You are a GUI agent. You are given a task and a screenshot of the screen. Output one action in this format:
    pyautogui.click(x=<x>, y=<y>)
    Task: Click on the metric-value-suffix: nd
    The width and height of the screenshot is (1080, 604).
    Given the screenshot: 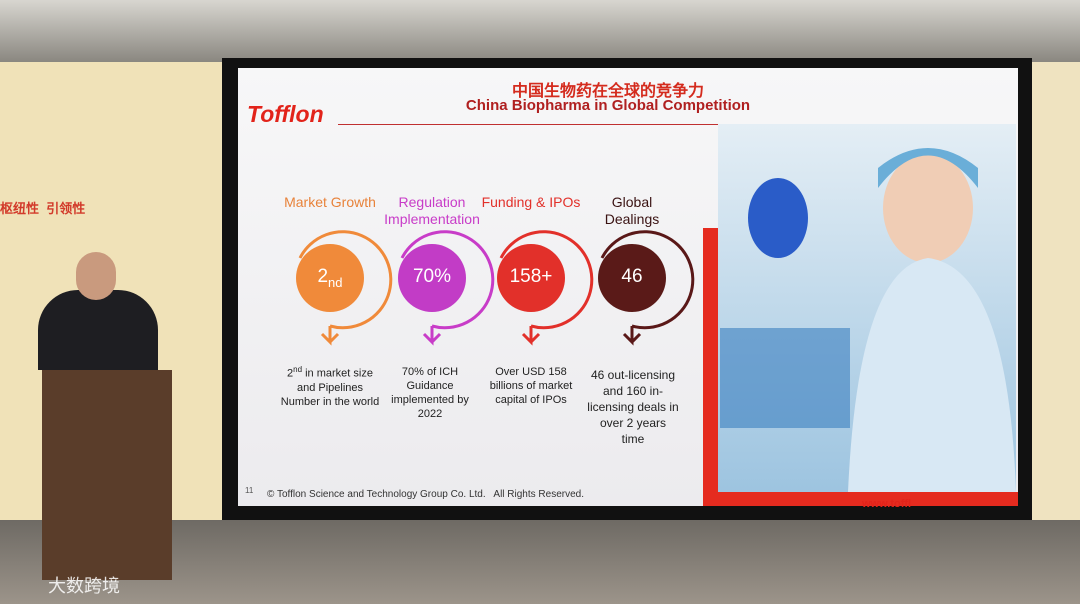 What is the action you would take?
    pyautogui.click(x=335, y=282)
    